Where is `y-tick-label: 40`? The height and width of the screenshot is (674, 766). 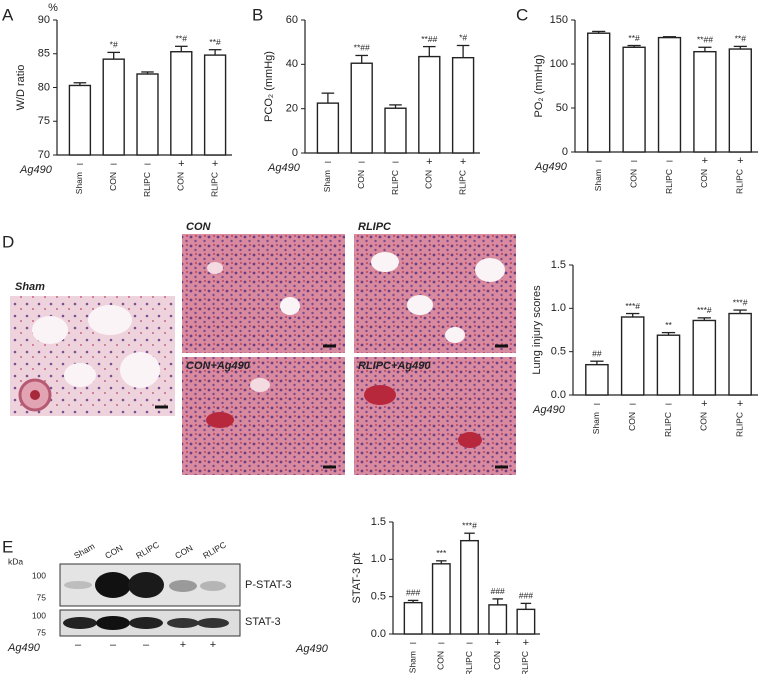
y-tick-label: 40 is located at coordinates (292, 64).